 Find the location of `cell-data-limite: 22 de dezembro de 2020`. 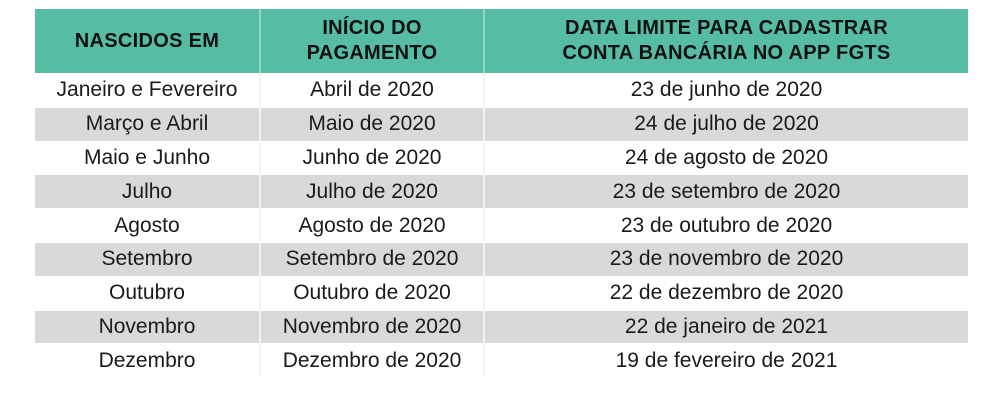

cell-data-limite: 22 de dezembro de 2020 is located at coordinates (726, 292).